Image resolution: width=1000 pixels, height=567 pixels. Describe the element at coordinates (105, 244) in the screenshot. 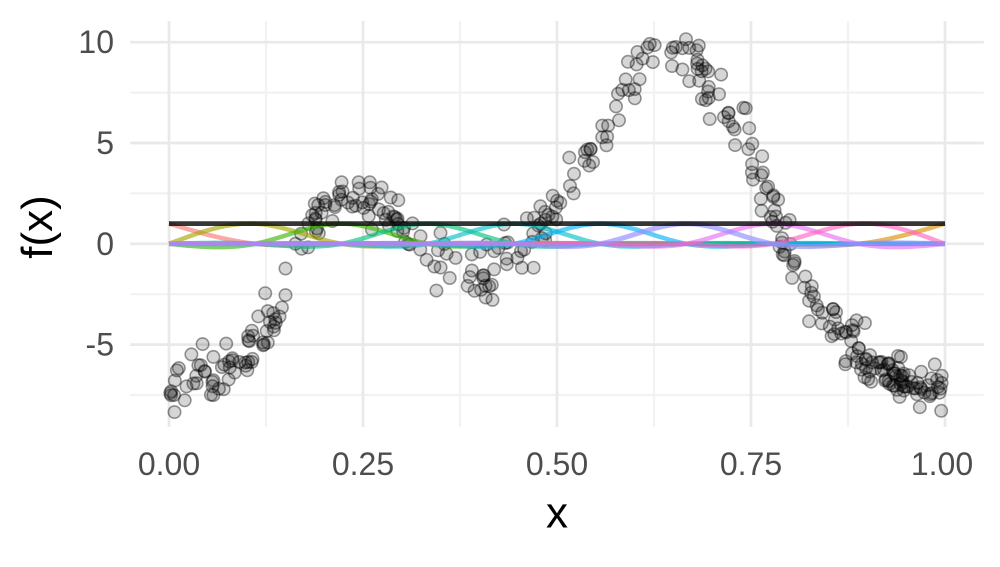

I see `svg-text: 0` at that location.